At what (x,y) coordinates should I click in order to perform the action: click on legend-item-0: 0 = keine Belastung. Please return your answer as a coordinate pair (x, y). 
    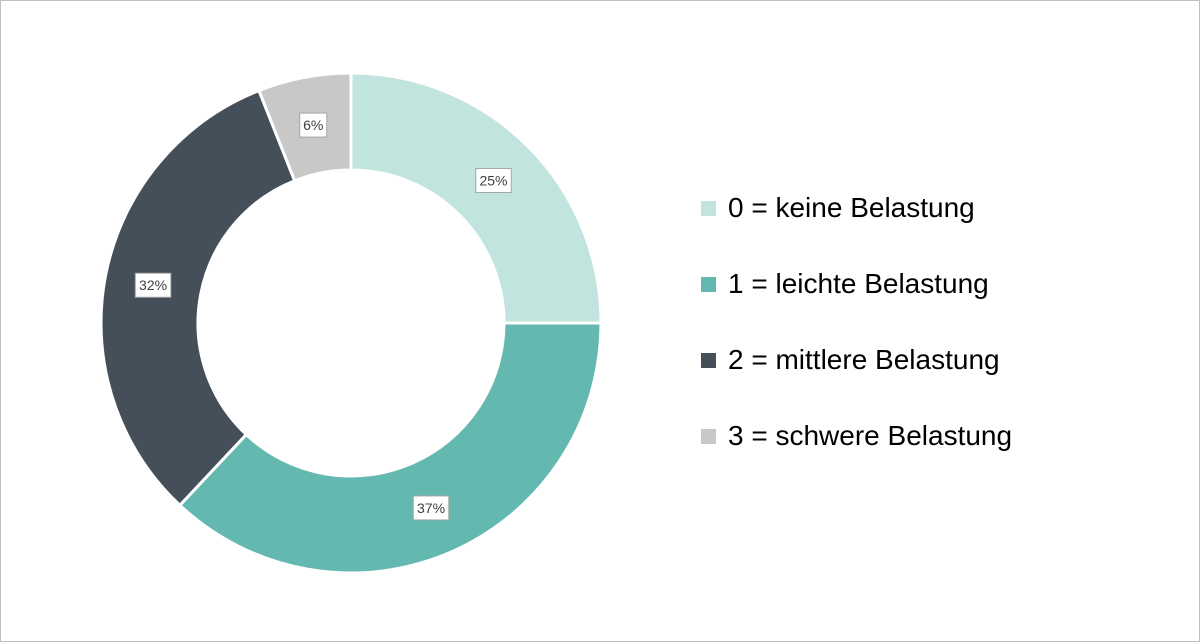
    Looking at the image, I should click on (856, 208).